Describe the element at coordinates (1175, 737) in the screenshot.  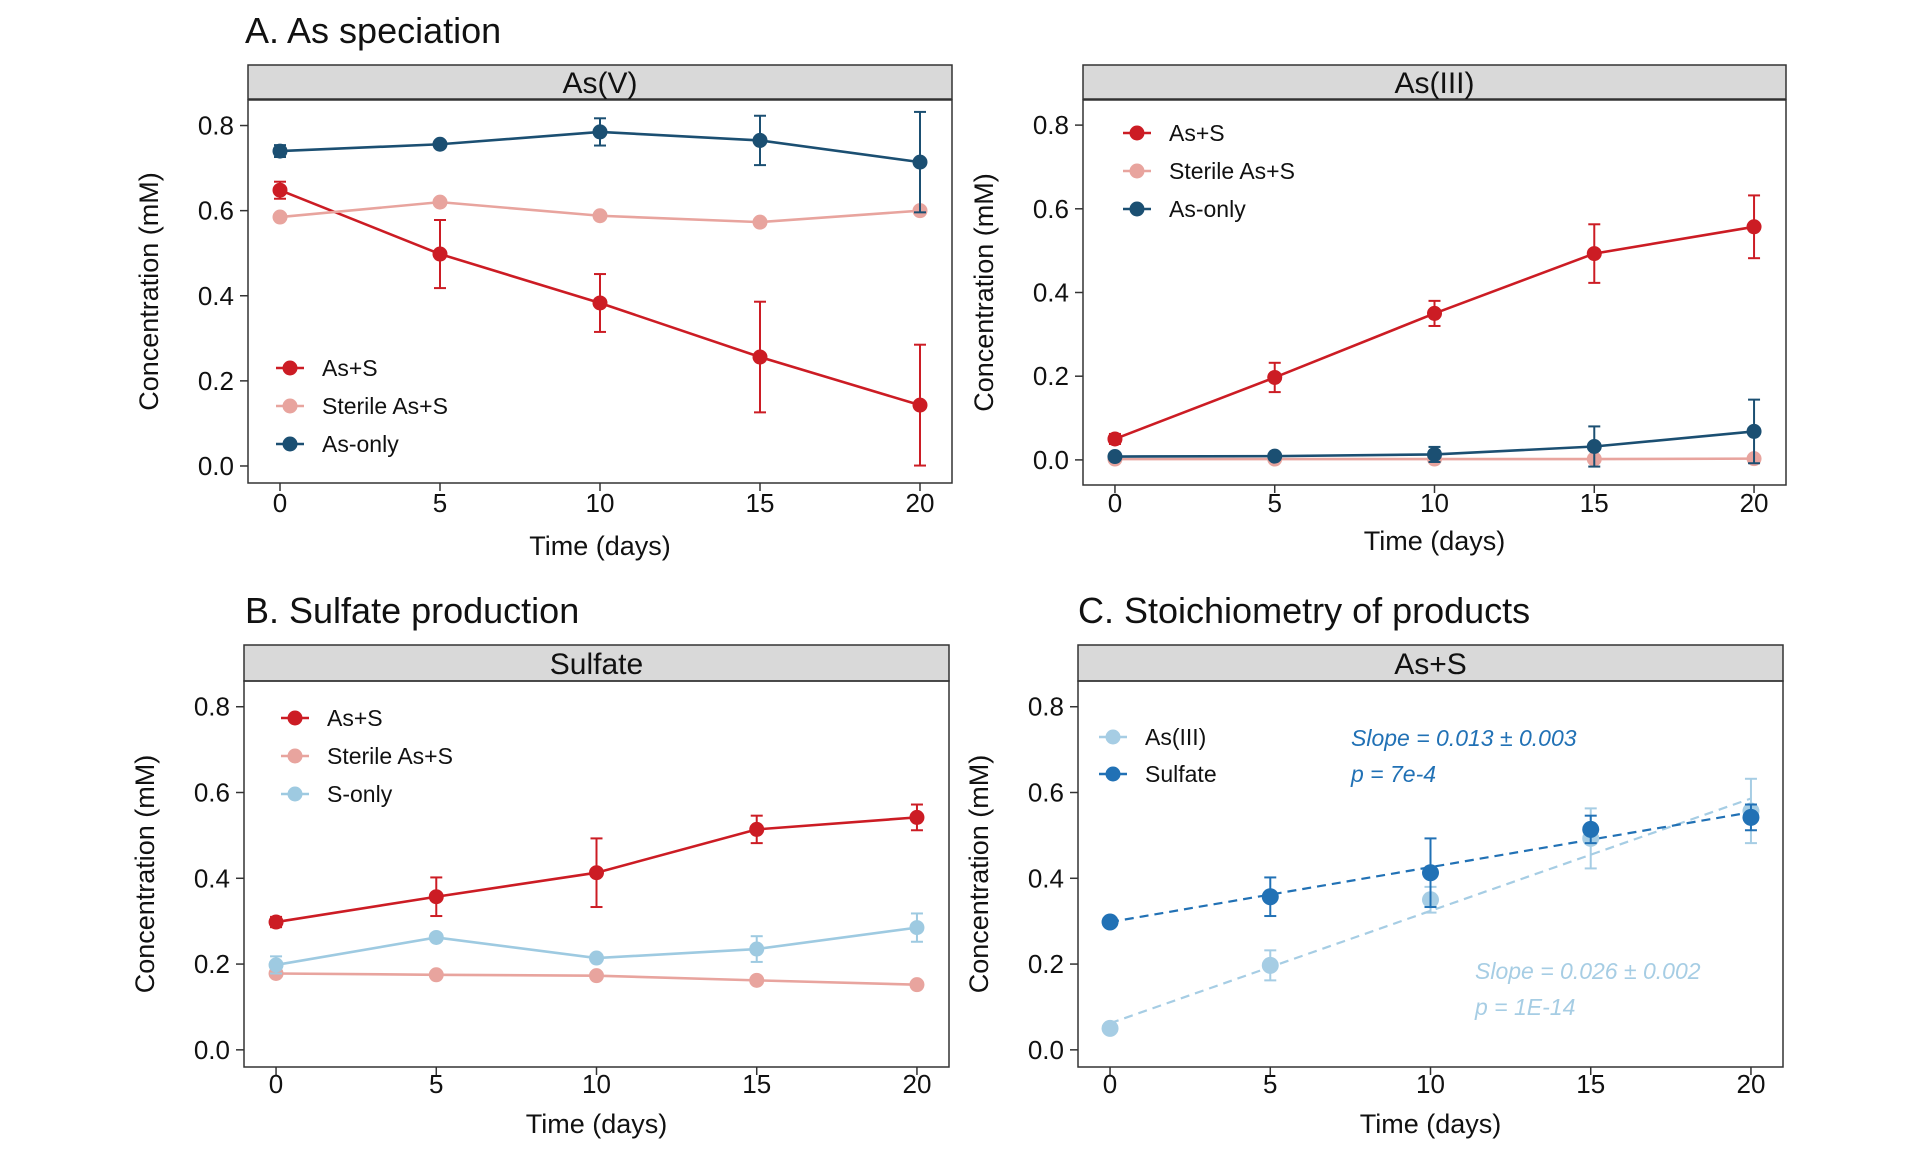
I see `legend-label: As(III)` at that location.